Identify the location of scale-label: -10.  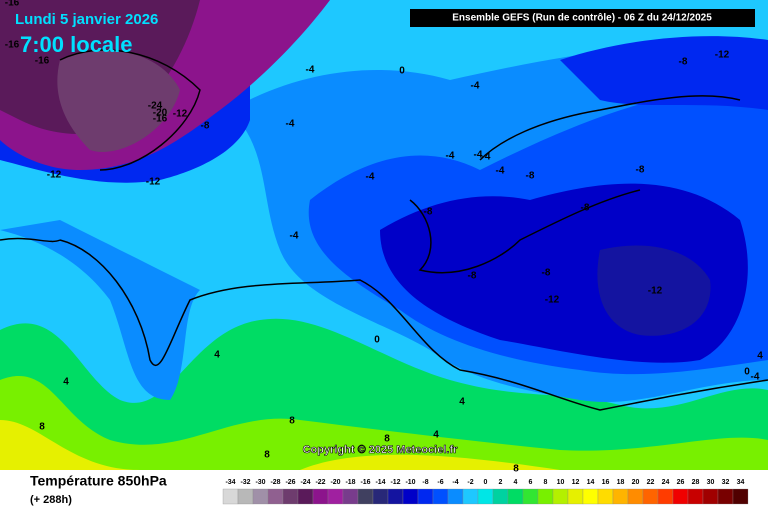
(410, 482).